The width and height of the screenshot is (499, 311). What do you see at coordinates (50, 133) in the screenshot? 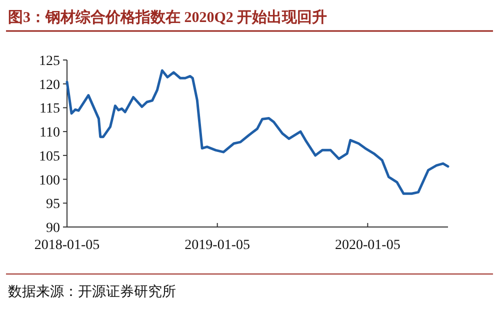
I see `y-tick-label: 110` at bounding box center [50, 133].